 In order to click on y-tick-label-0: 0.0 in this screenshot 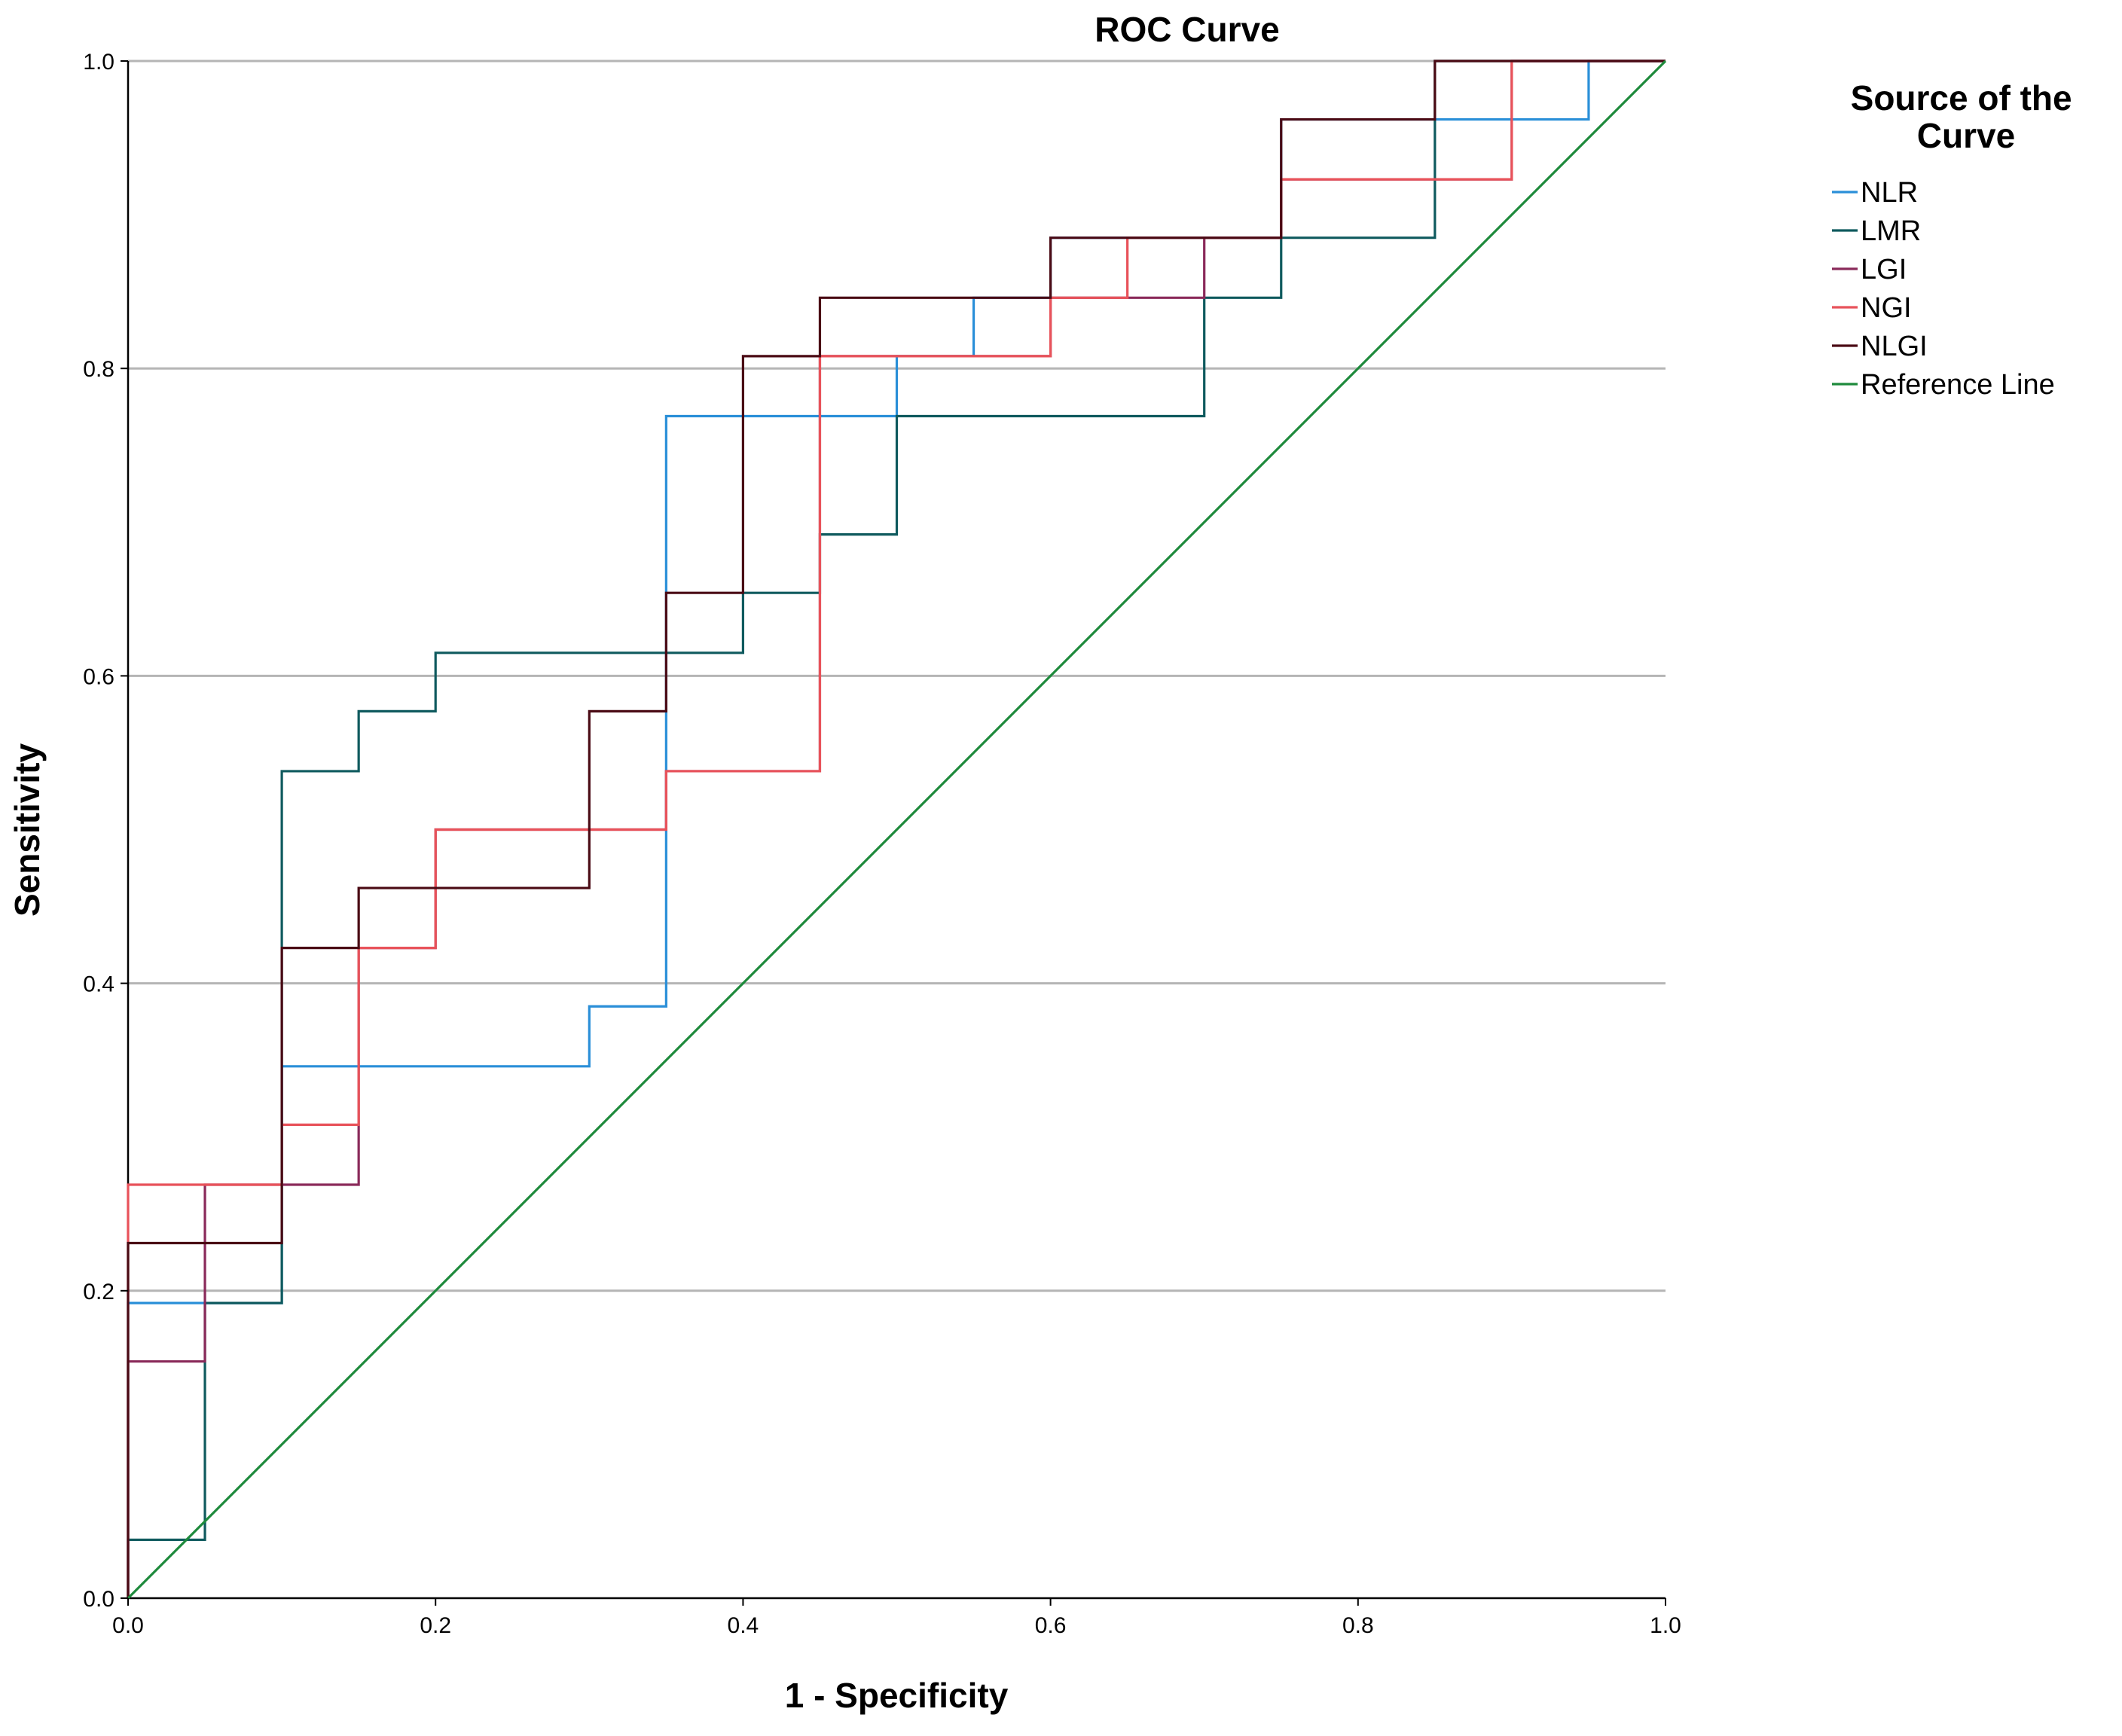, I will do `click(98, 1600)`.